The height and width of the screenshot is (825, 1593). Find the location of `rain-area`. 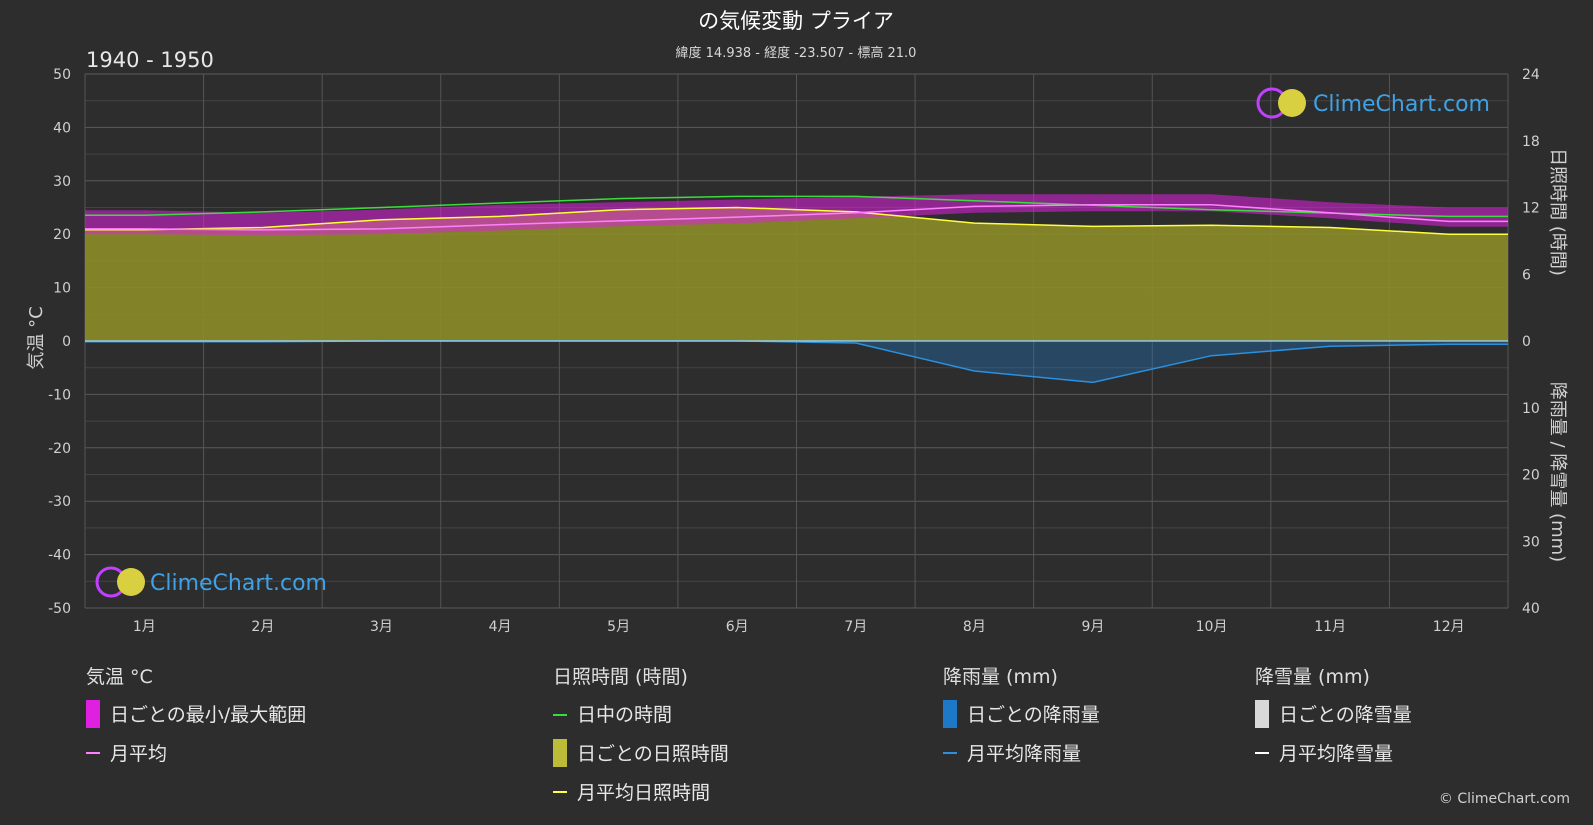

rain-area is located at coordinates (796, 362).